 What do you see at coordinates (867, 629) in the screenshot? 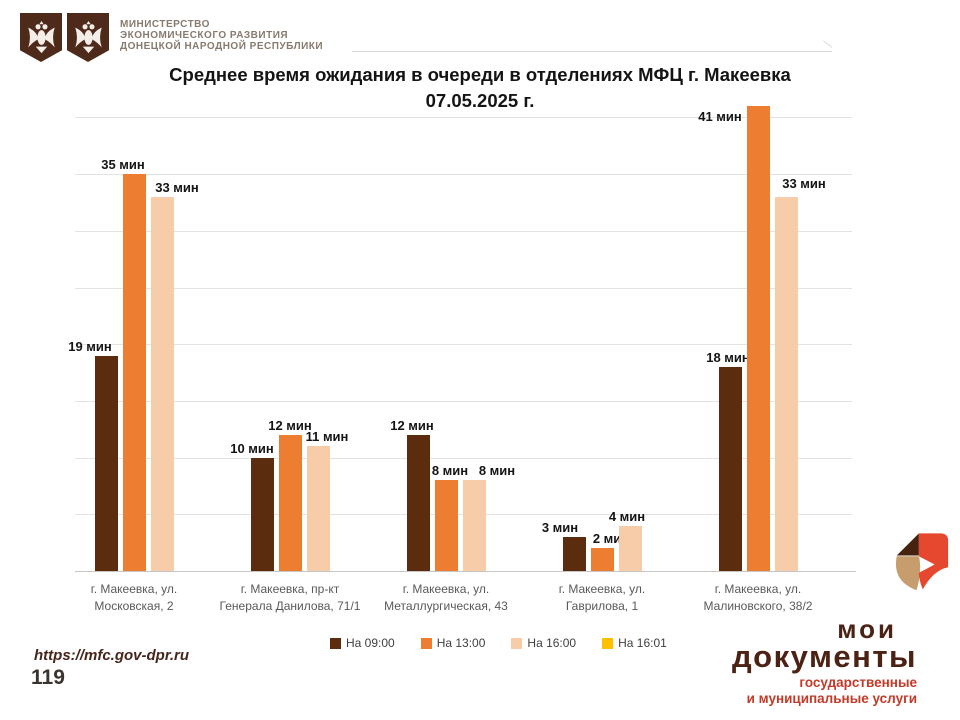
I see `brand-title-moi: мои` at bounding box center [867, 629].